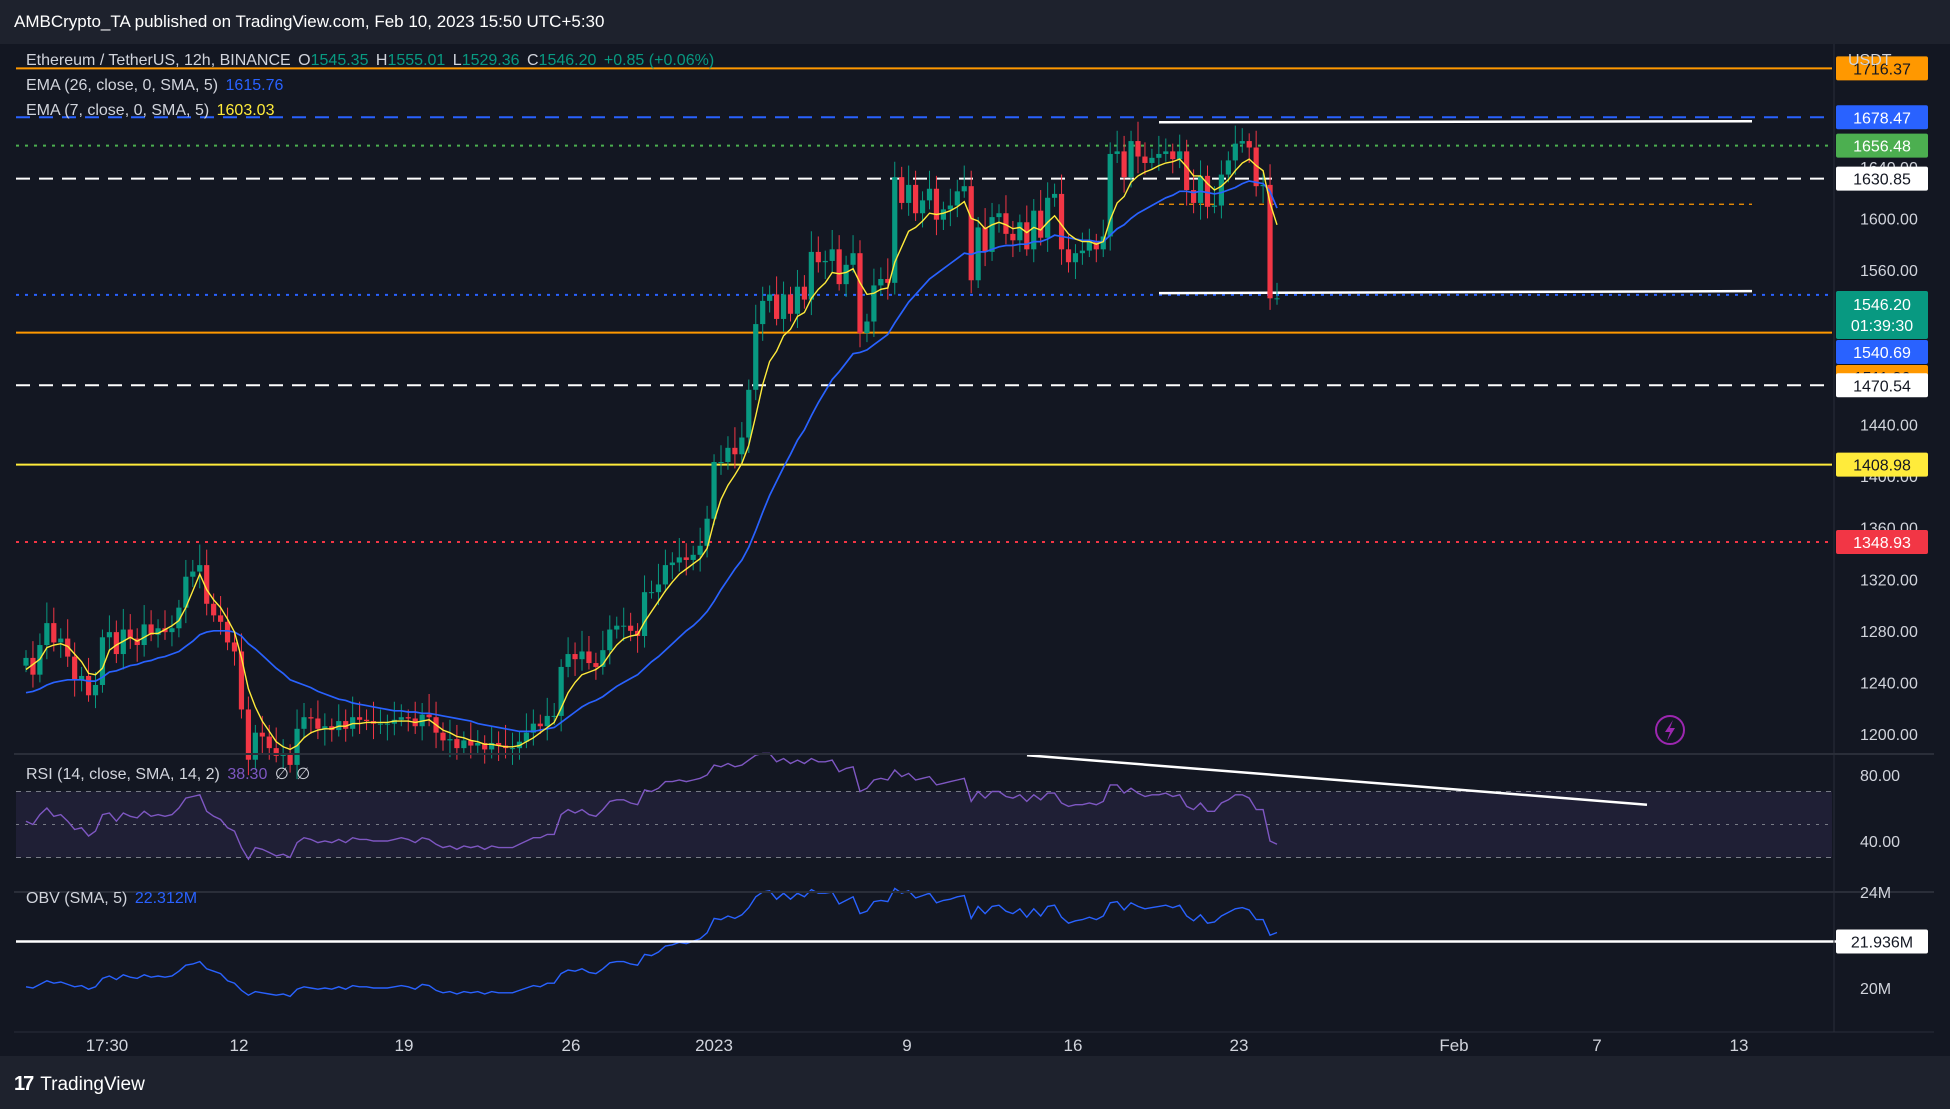 The image size is (1950, 1109). I want to click on obv-badge, so click(1882, 941).